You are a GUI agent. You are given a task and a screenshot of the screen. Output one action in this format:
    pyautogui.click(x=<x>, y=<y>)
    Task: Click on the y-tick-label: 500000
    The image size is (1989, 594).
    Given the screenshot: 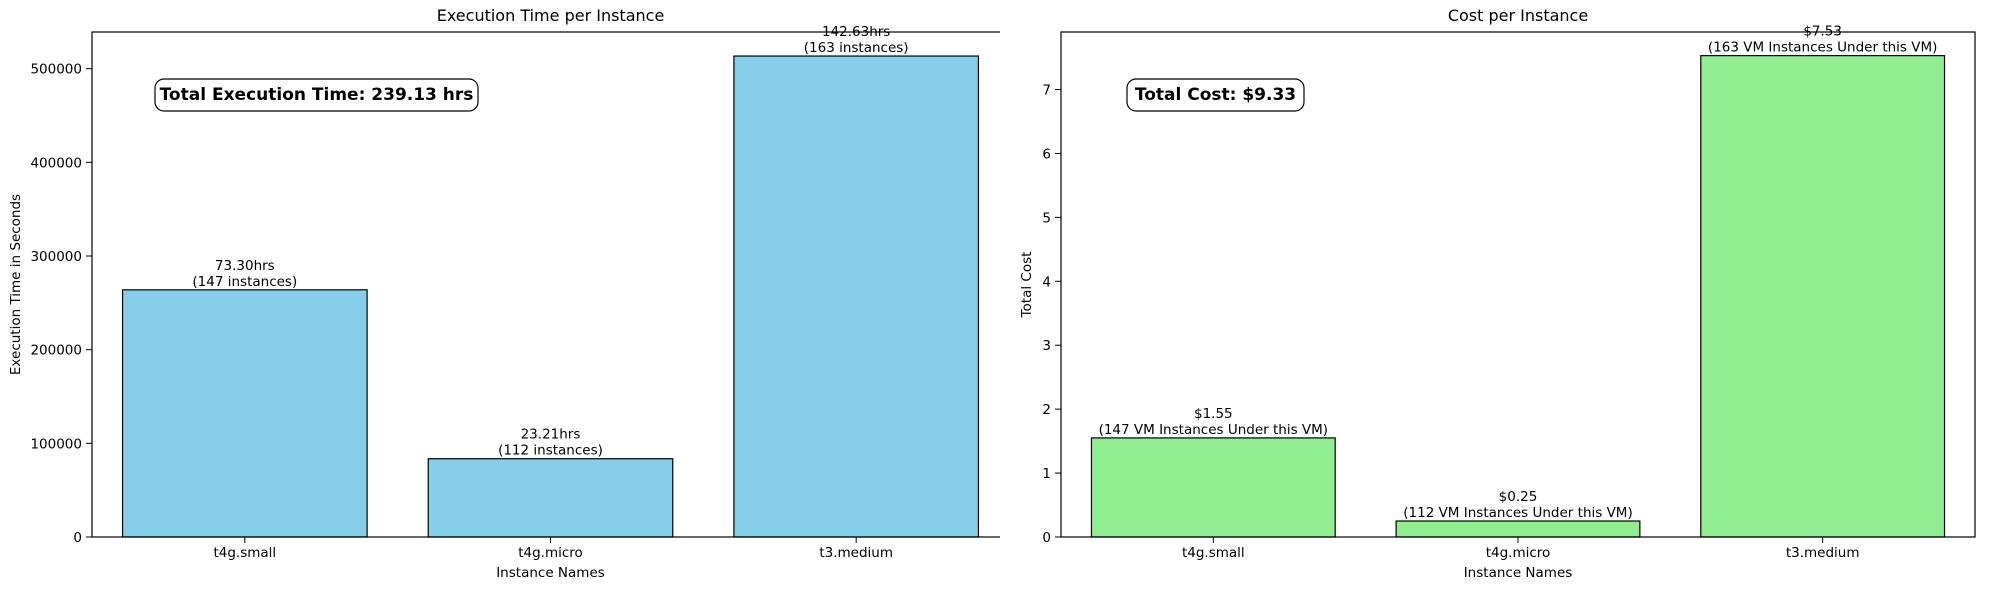 What is the action you would take?
    pyautogui.click(x=56, y=70)
    